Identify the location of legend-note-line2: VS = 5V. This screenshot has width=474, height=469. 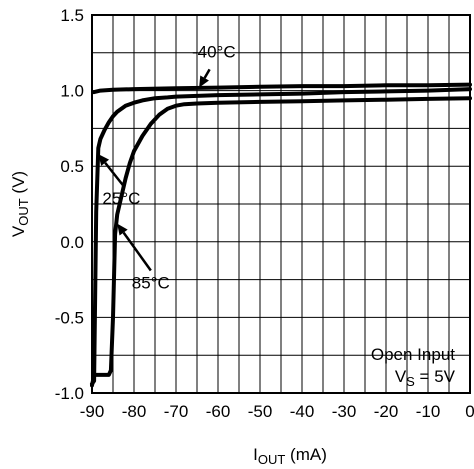
(425, 378).